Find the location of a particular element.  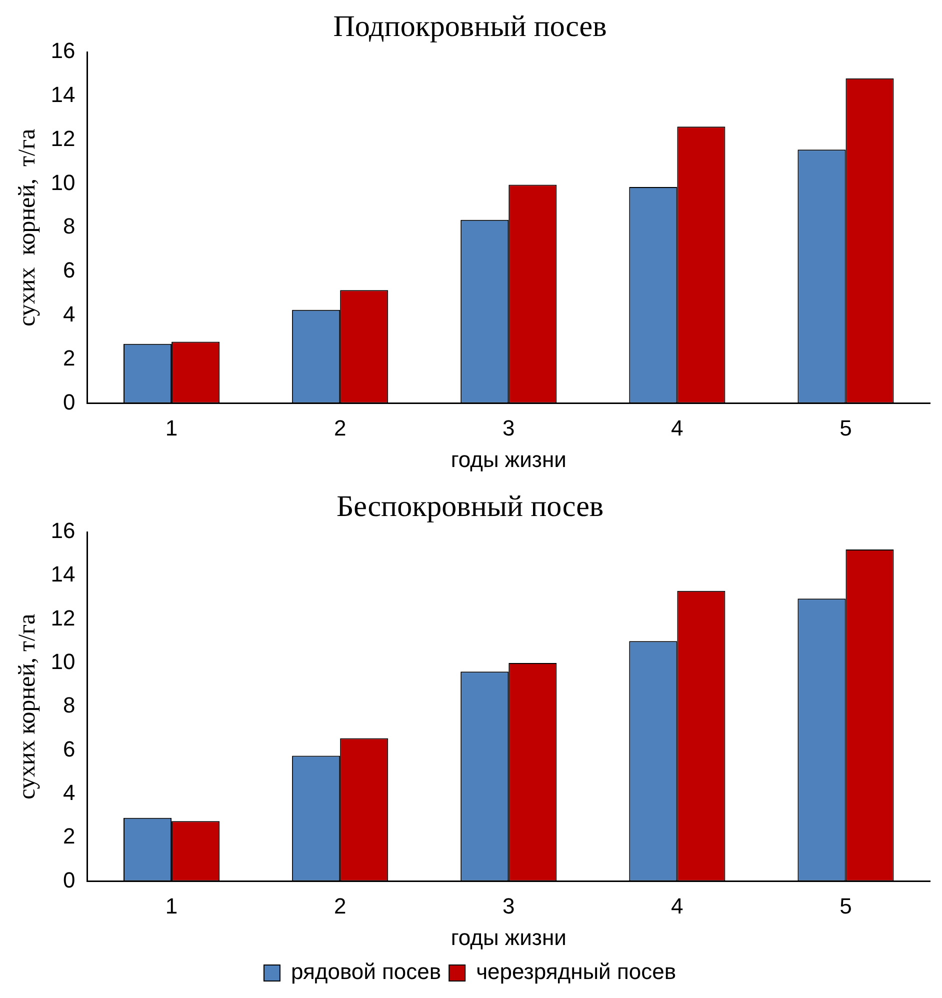

chart-title: Беспокровный посев is located at coordinates (470, 506).